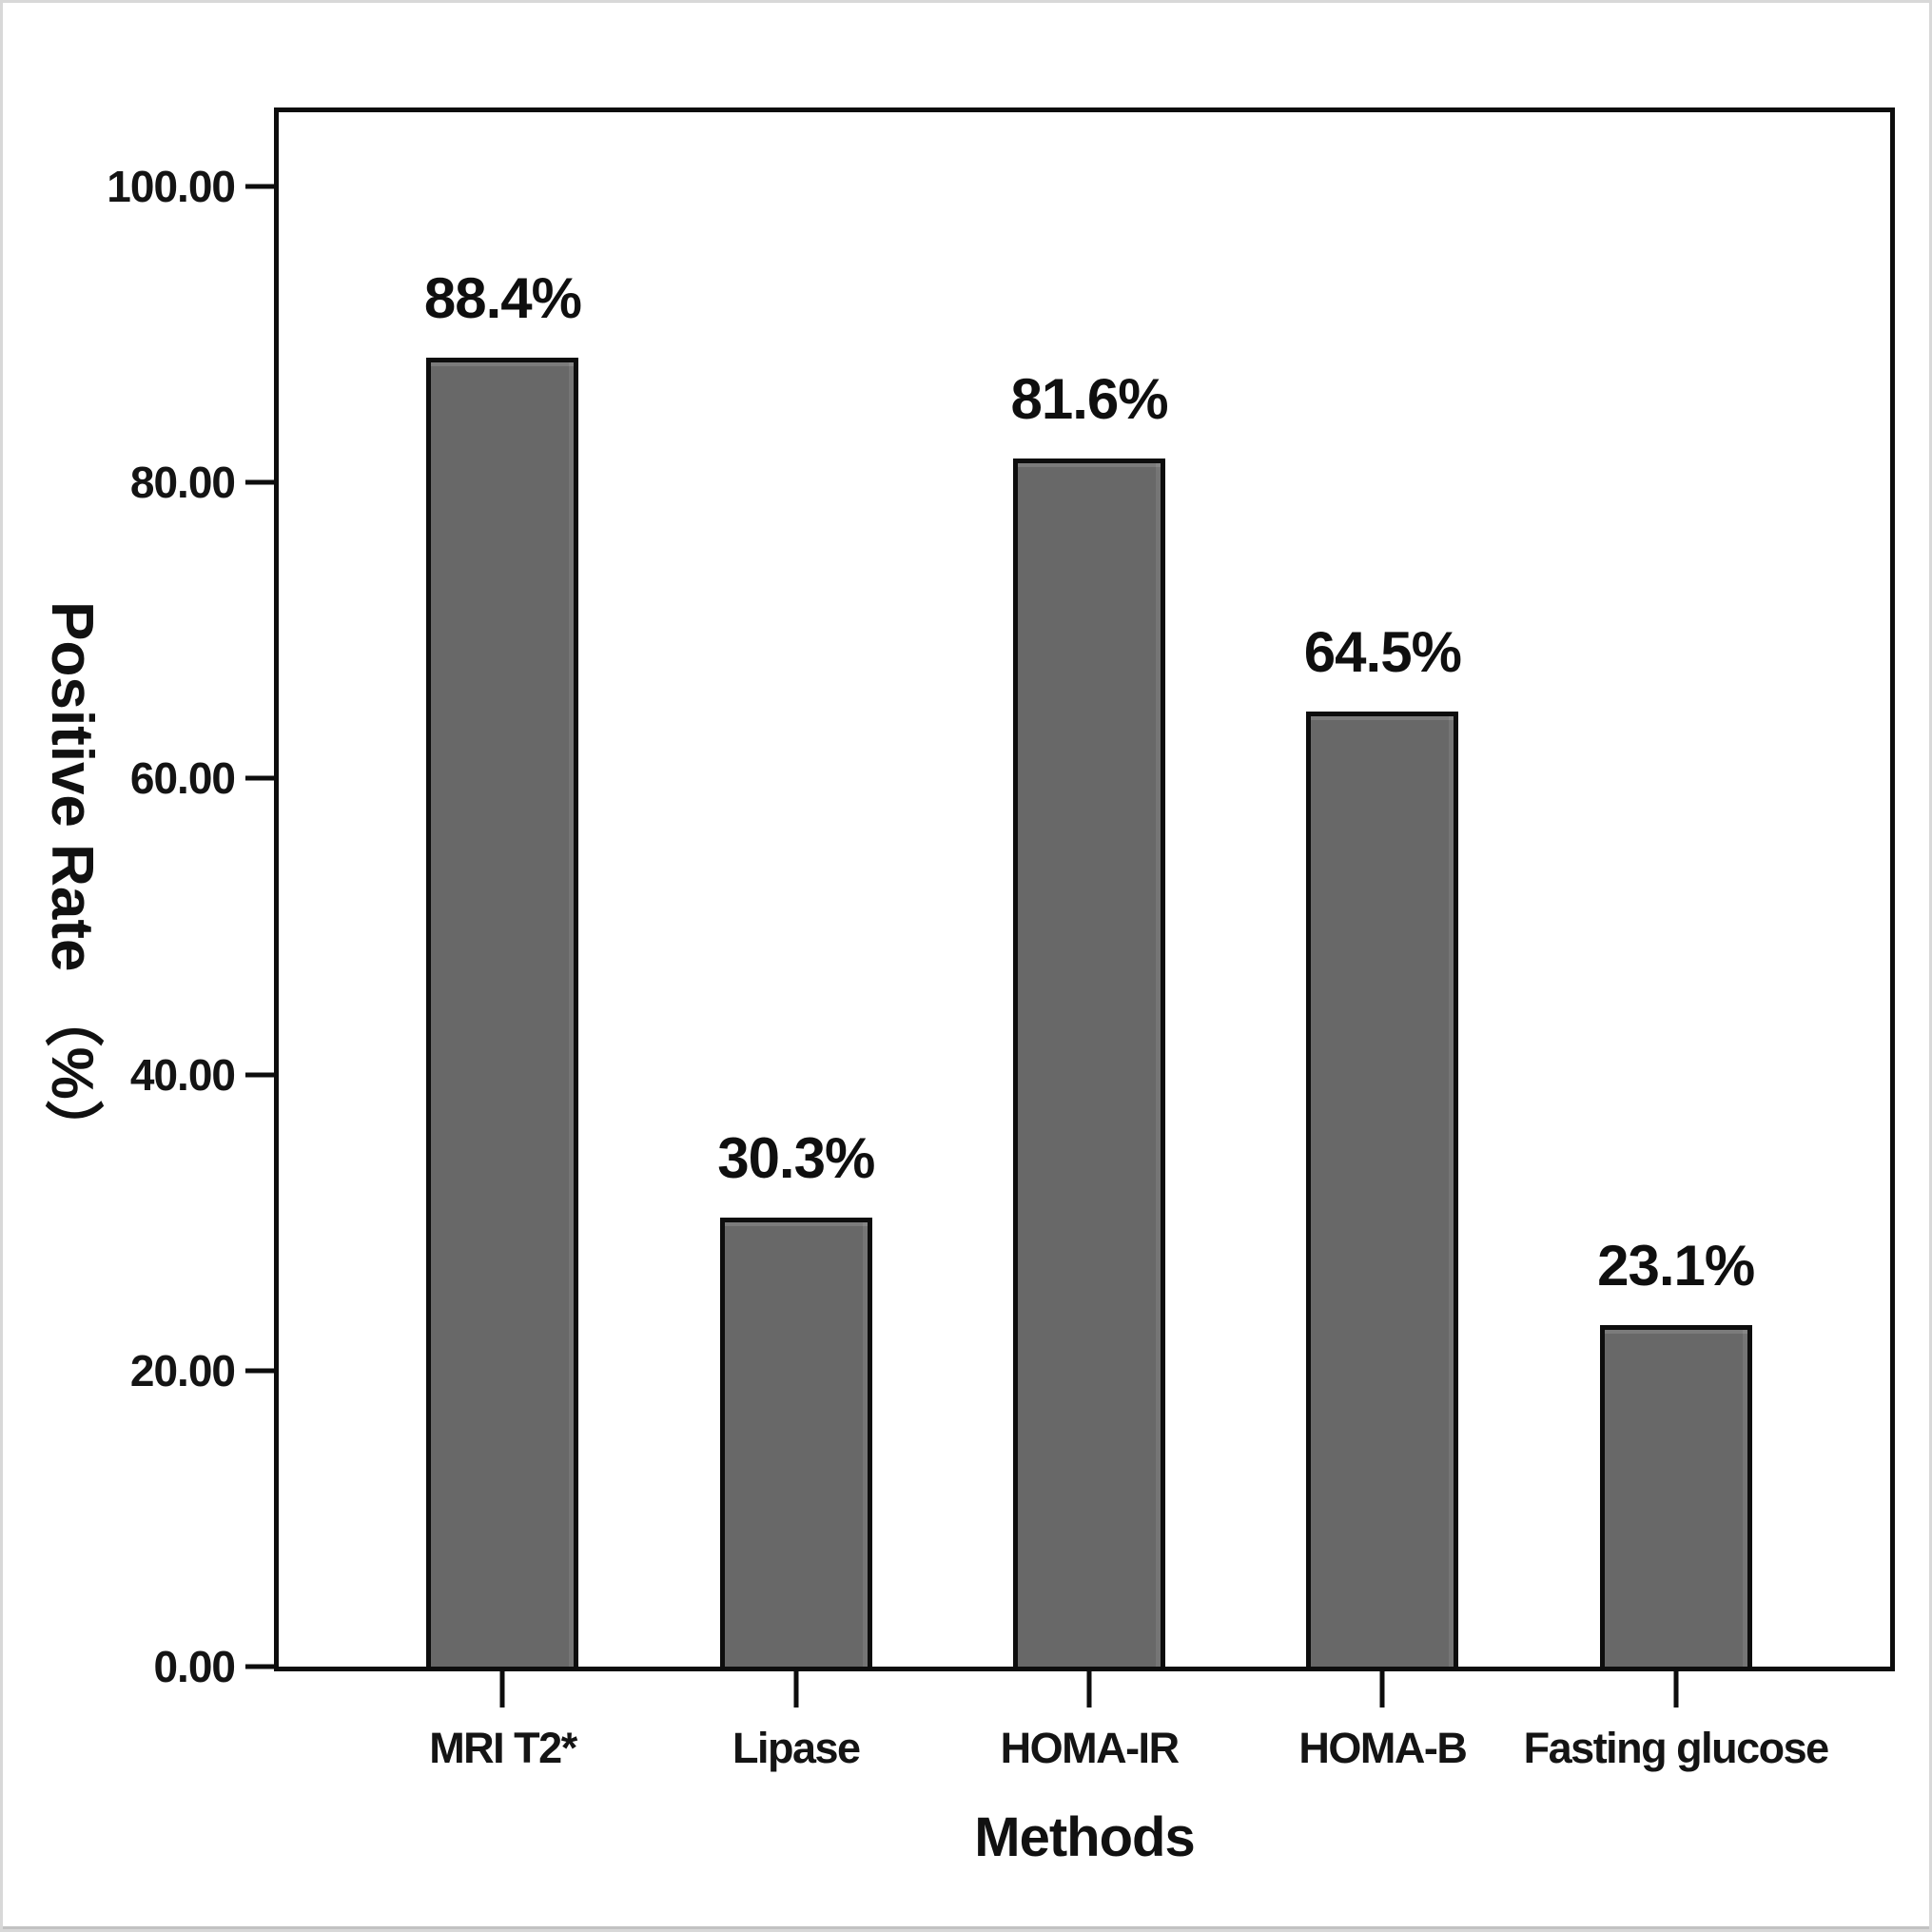  I want to click on bar-value-label: 23.1%, so click(1676, 1265).